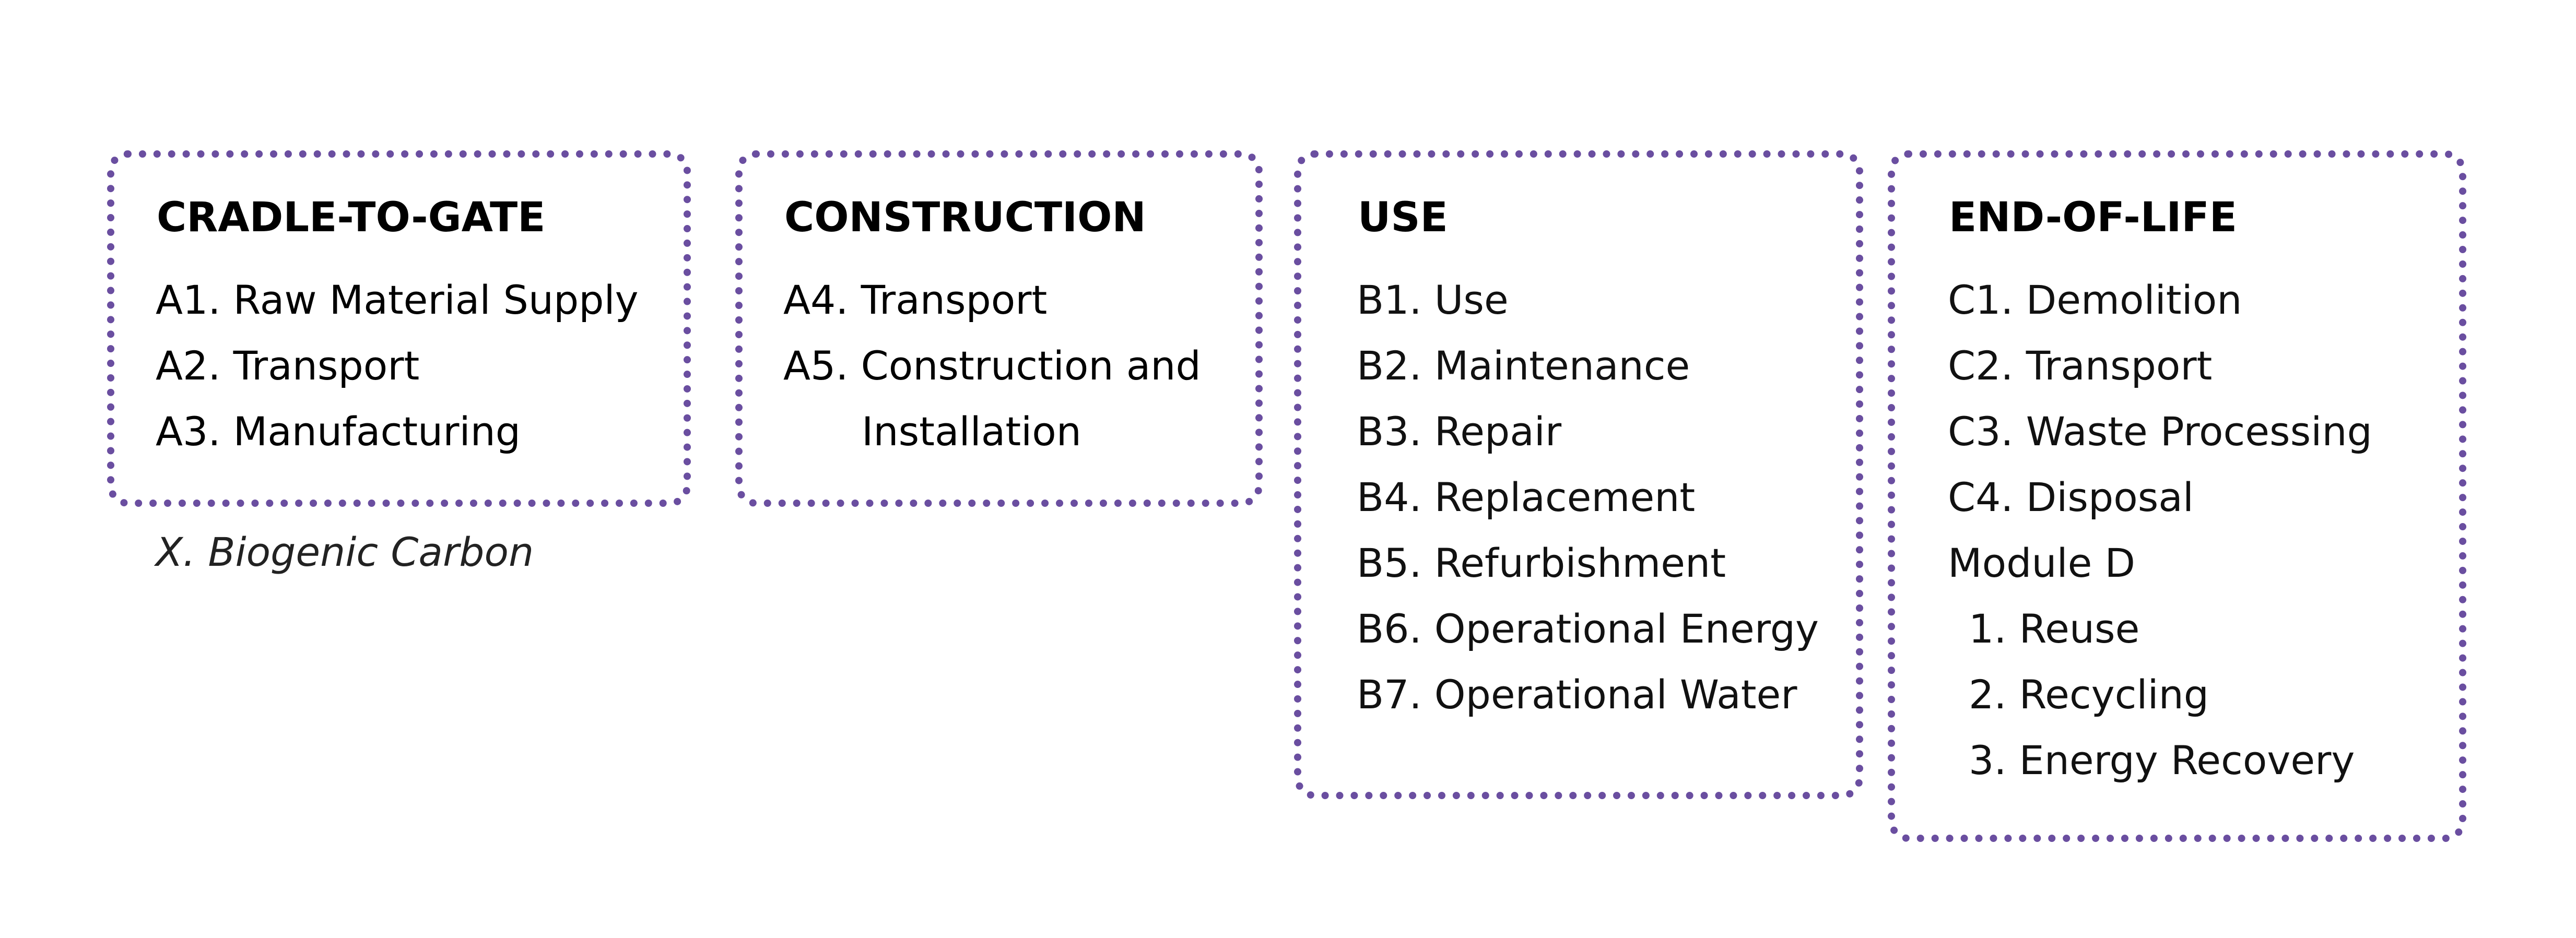  I want to click on stage-item: 1. Reuse, so click(2054, 628).